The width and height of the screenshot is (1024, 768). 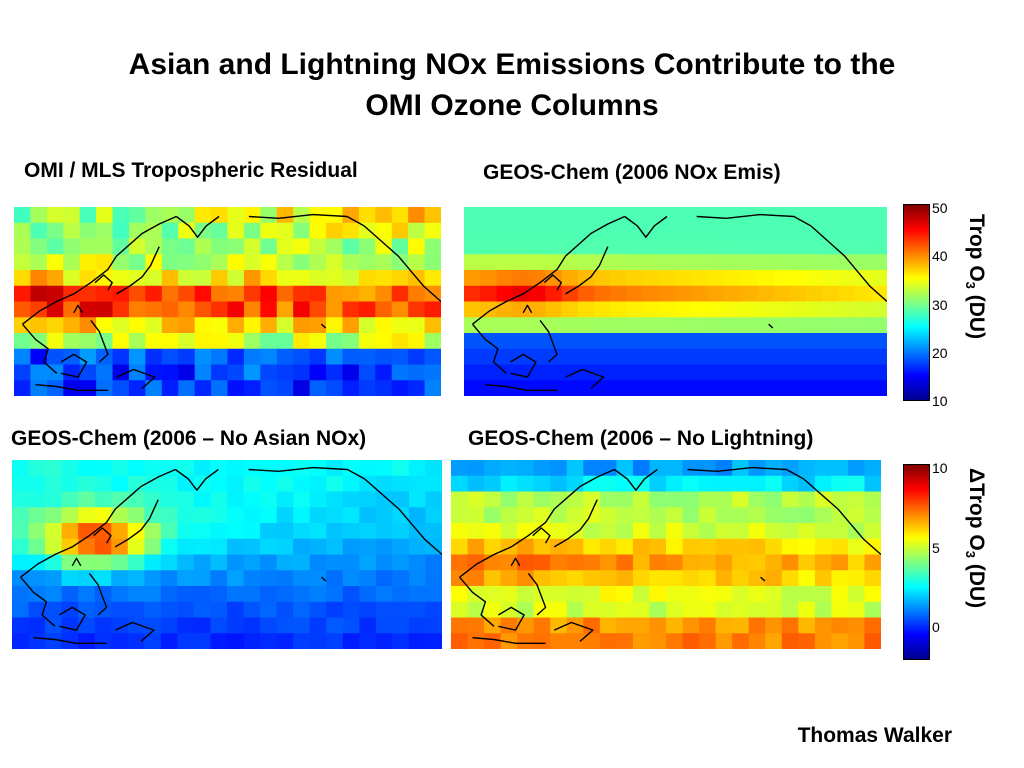 What do you see at coordinates (512, 105) in the screenshot?
I see `slide-title-line-2: OMI Ozone Columns` at bounding box center [512, 105].